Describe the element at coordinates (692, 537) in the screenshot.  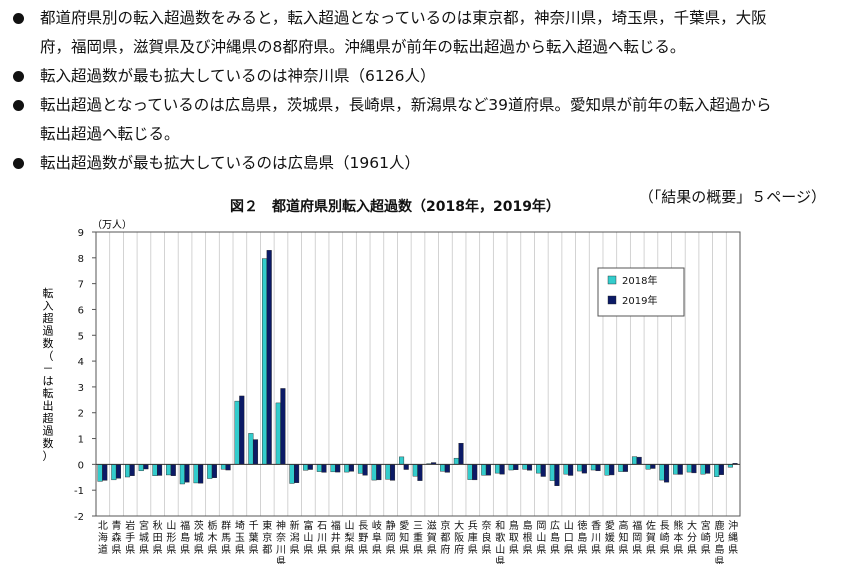
I see `x-tick-label: 大分県` at that location.